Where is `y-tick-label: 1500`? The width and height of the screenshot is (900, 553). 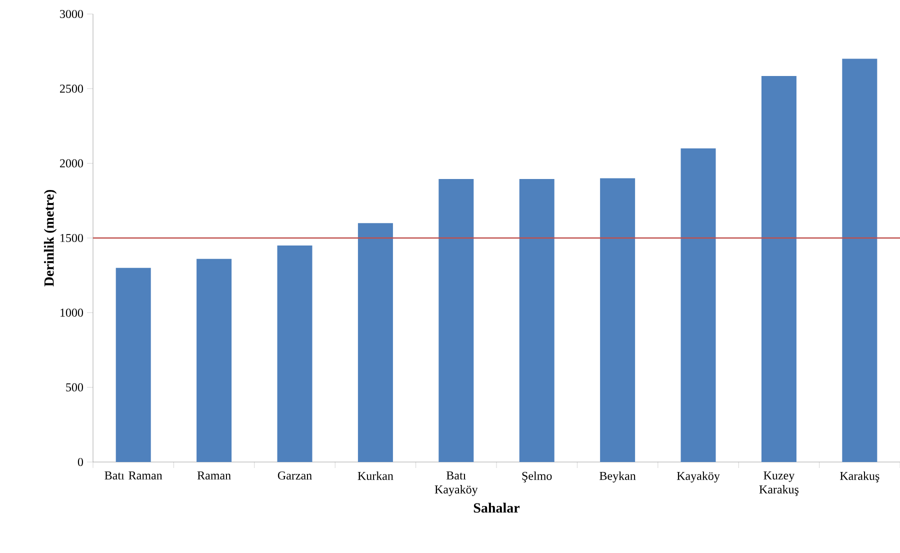 y-tick-label: 1500 is located at coordinates (72, 238).